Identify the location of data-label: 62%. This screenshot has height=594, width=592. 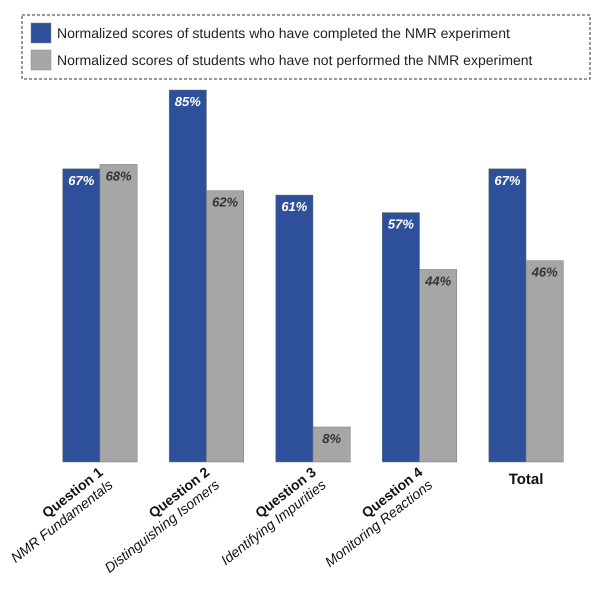
(225, 202).